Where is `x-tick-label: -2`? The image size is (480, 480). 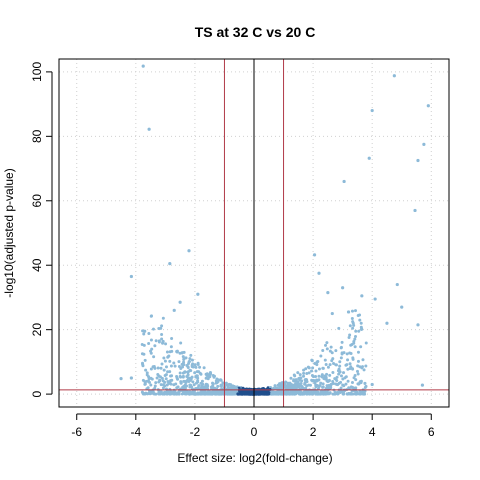 x-tick-label: -2 is located at coordinates (195, 432).